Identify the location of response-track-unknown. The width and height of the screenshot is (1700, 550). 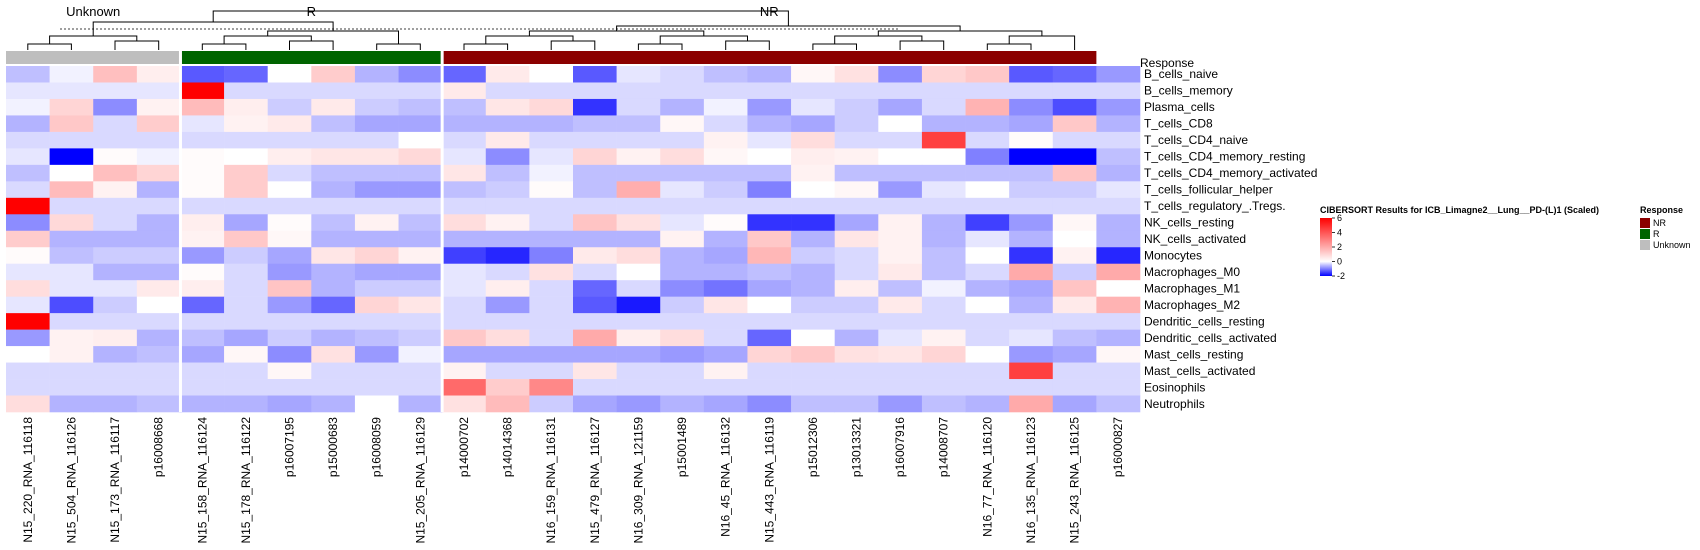
(93, 57).